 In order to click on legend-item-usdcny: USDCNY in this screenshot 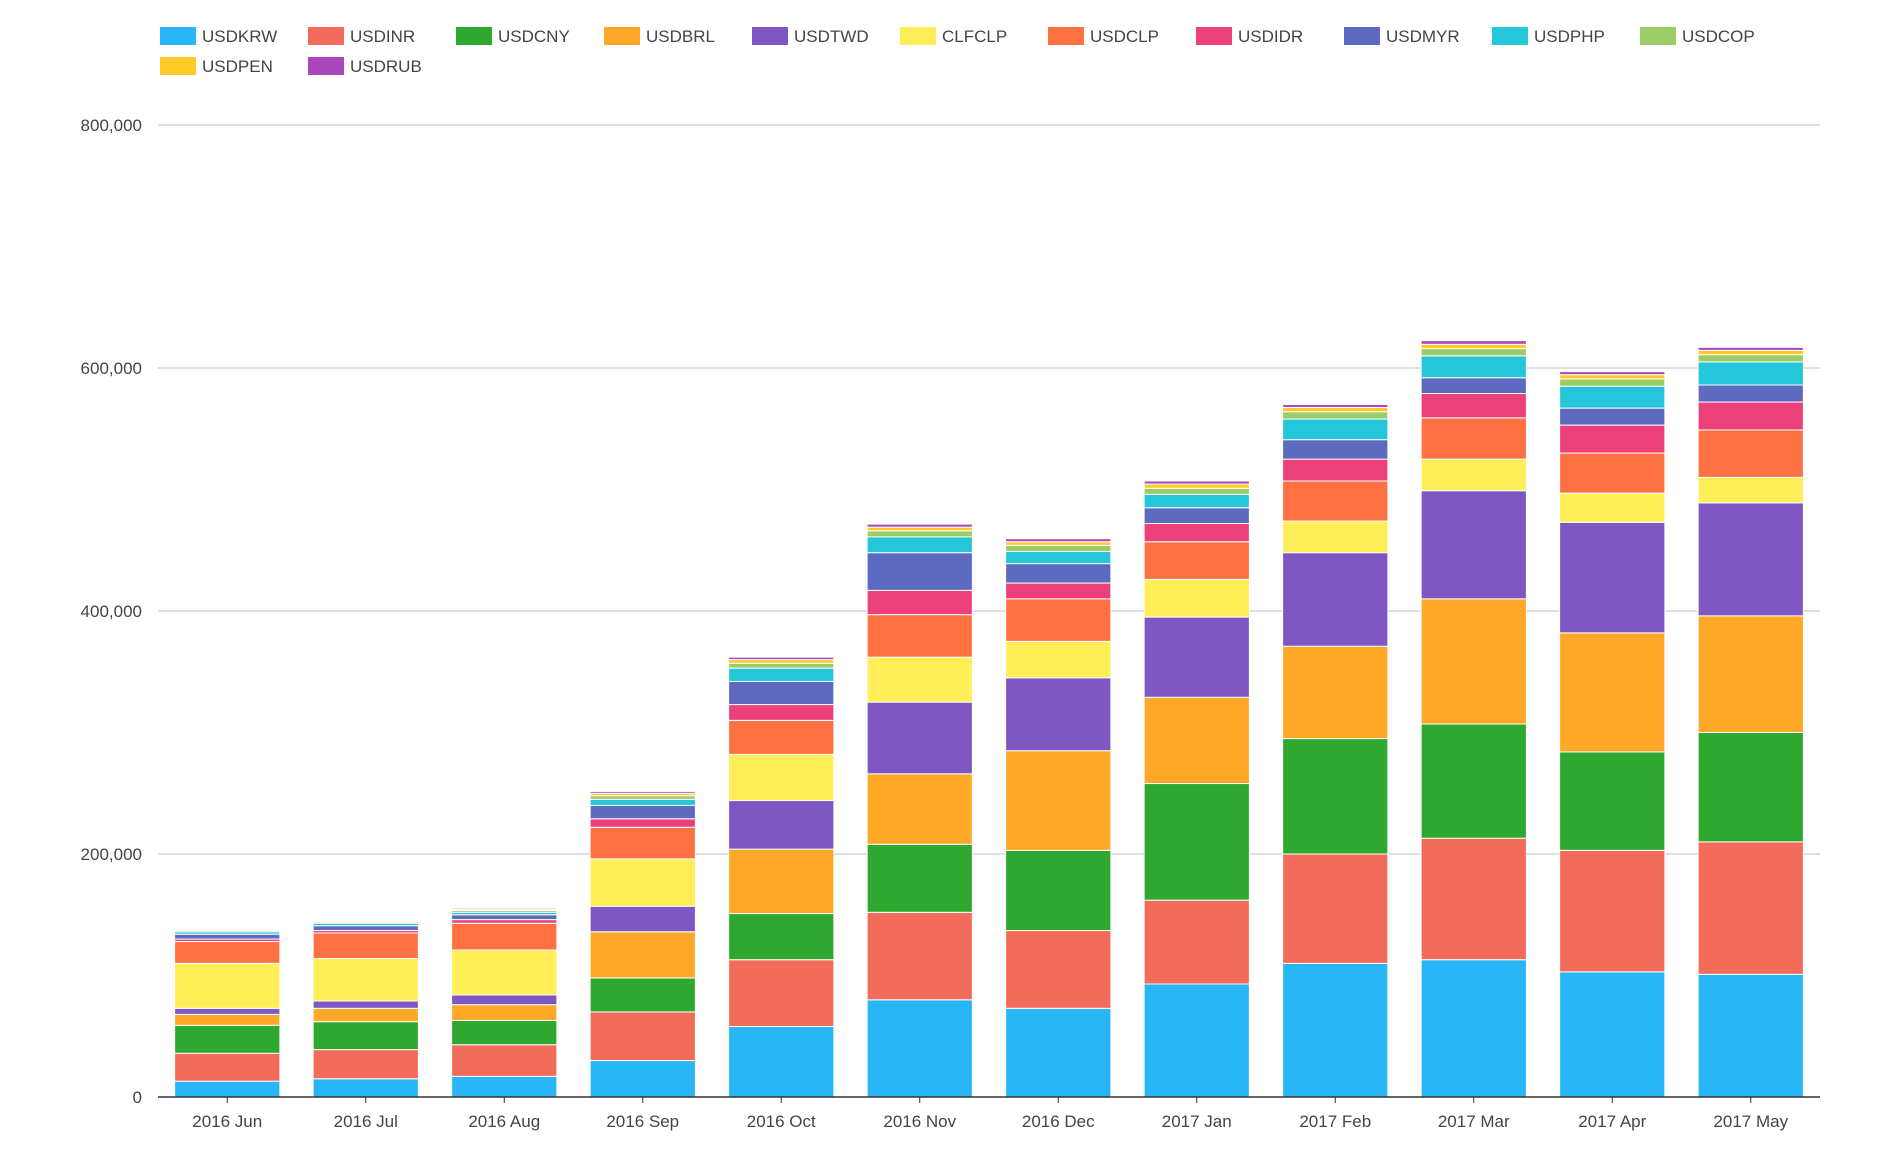, I will do `click(513, 36)`.